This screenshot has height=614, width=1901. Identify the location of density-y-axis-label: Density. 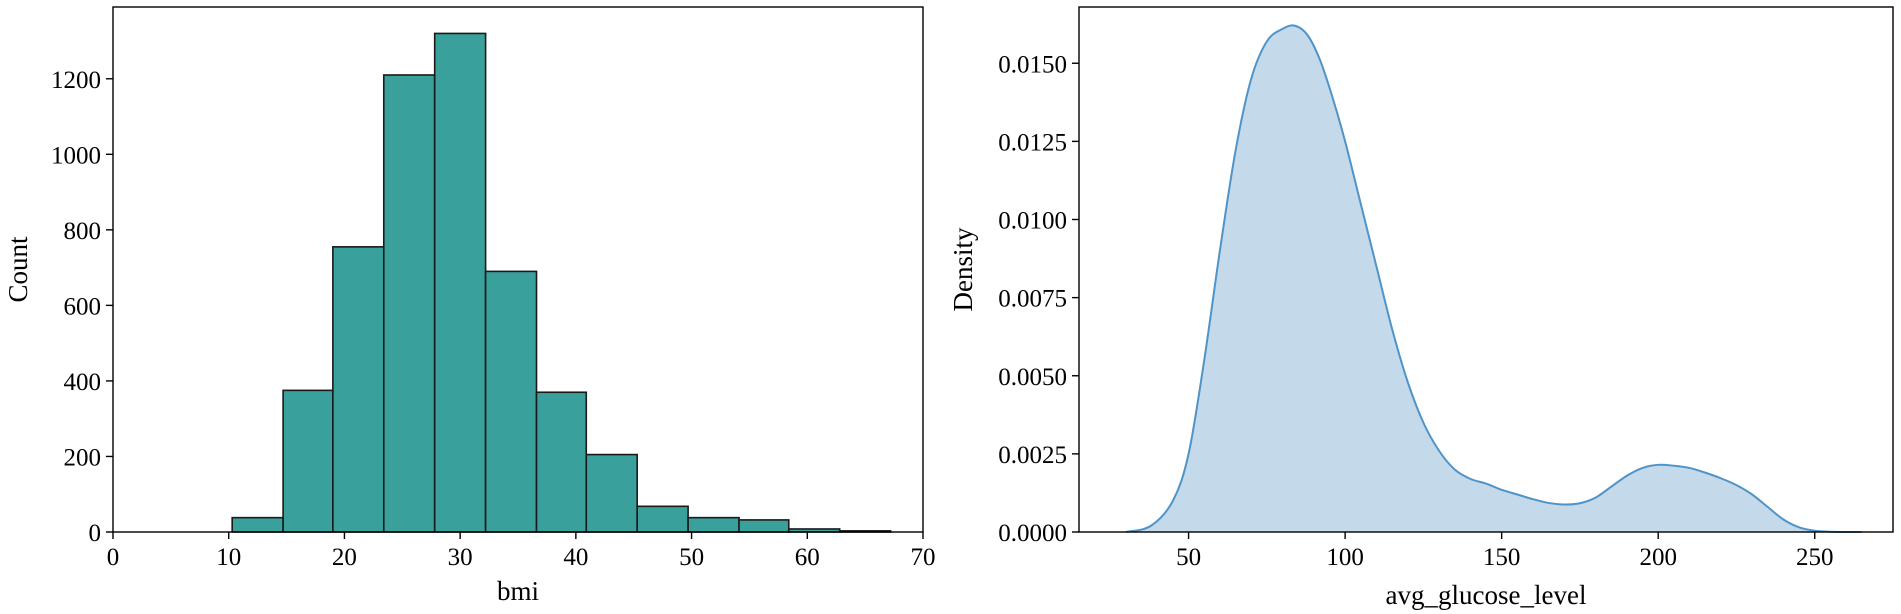
(963, 269).